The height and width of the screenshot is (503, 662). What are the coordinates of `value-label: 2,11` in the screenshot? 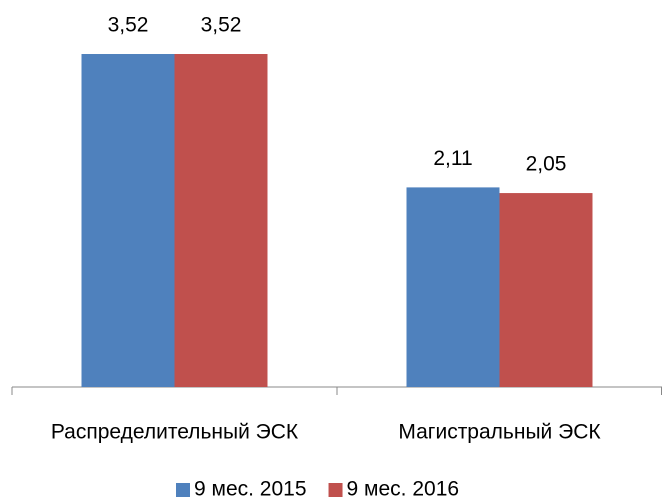 It's located at (452, 158).